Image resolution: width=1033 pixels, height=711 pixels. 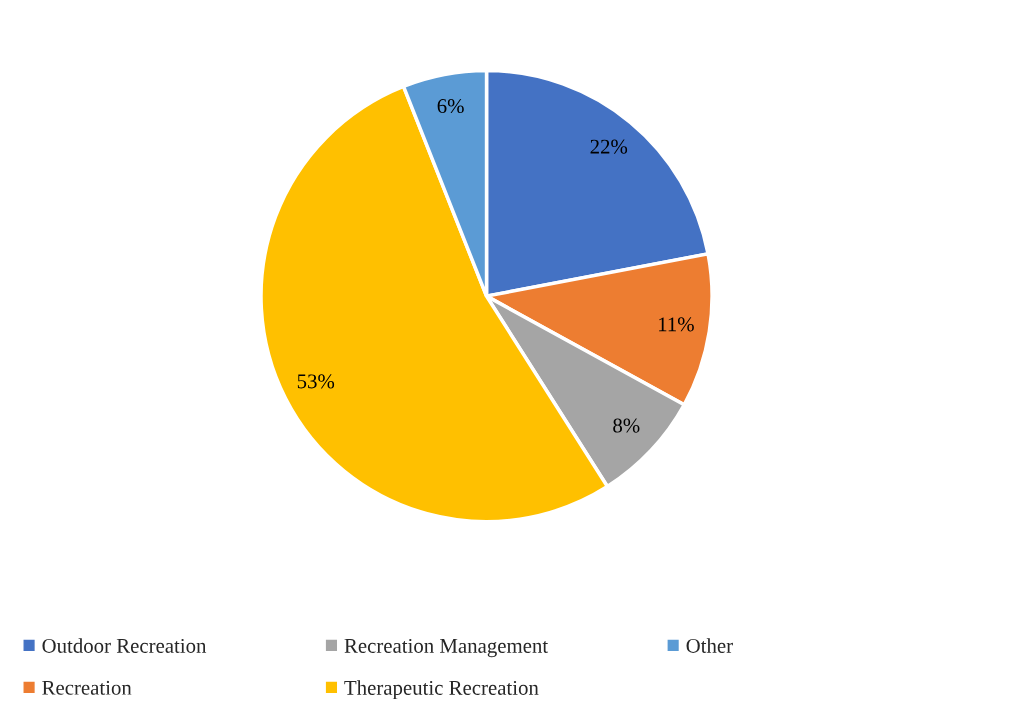 What do you see at coordinates (441, 690) in the screenshot?
I see `legend-label: Therapeutic Recreation` at bounding box center [441, 690].